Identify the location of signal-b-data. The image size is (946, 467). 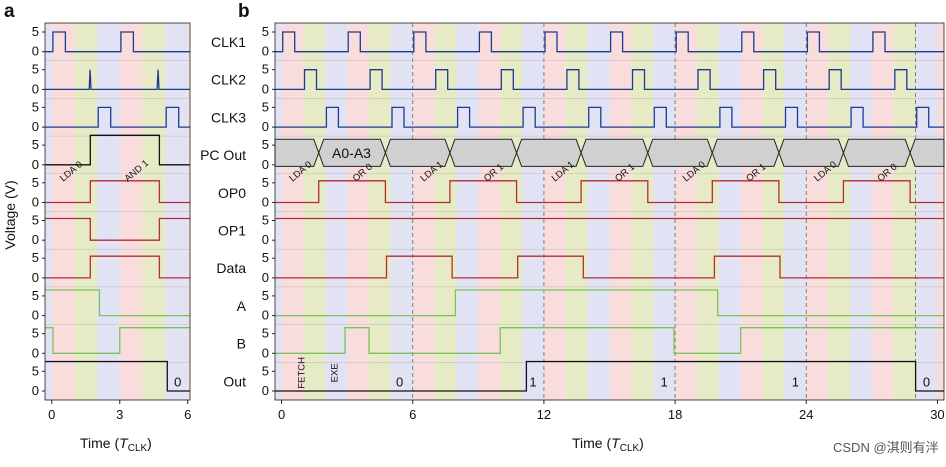
(609, 267).